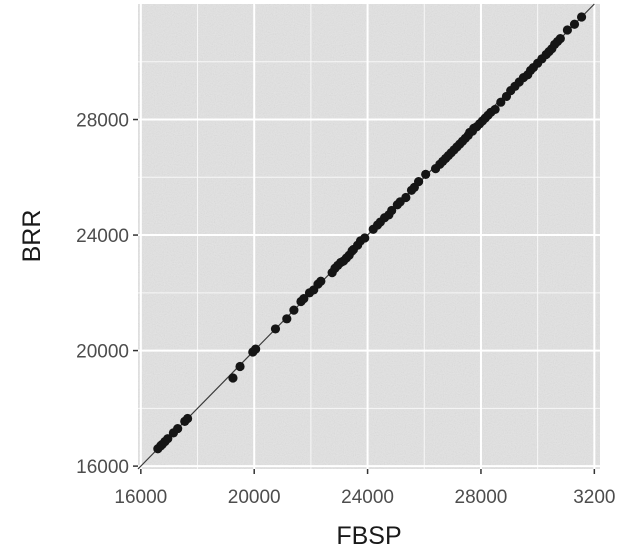 This screenshot has height=552, width=624. Describe the element at coordinates (102, 352) in the screenshot. I see `y-tick-label: 20000` at that location.